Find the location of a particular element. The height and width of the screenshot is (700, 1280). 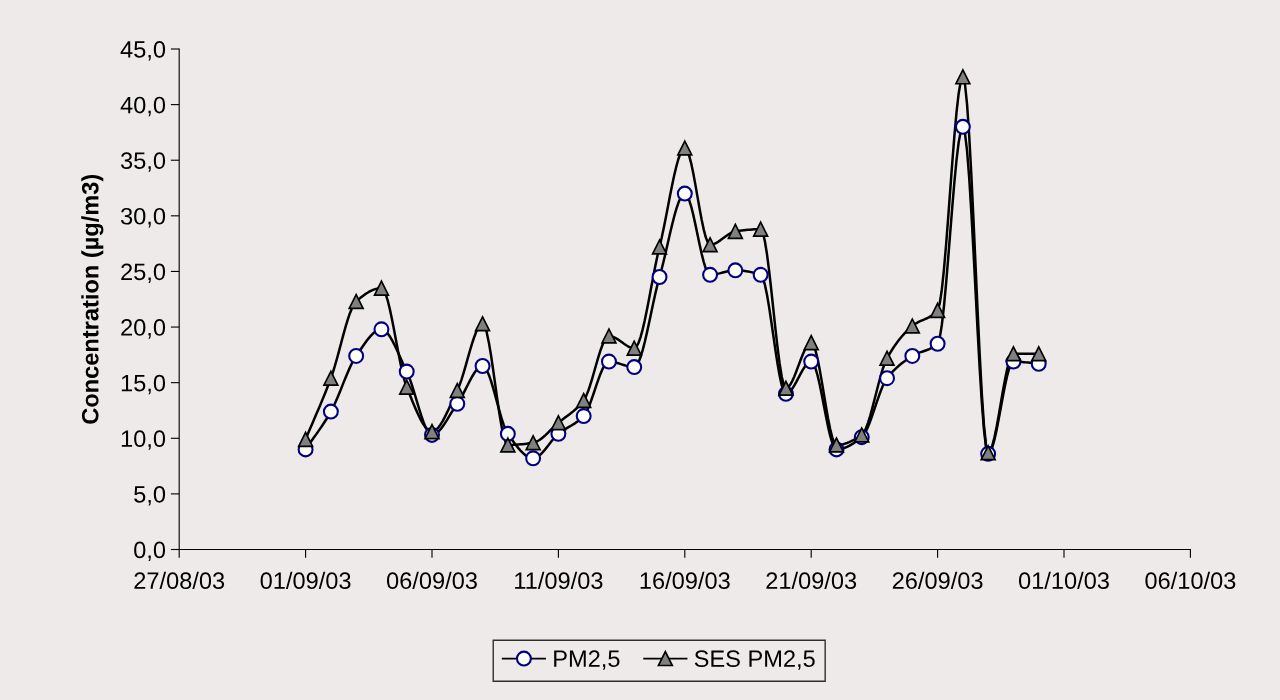

x-tick-label: 06/10/03 is located at coordinates (1190, 580).